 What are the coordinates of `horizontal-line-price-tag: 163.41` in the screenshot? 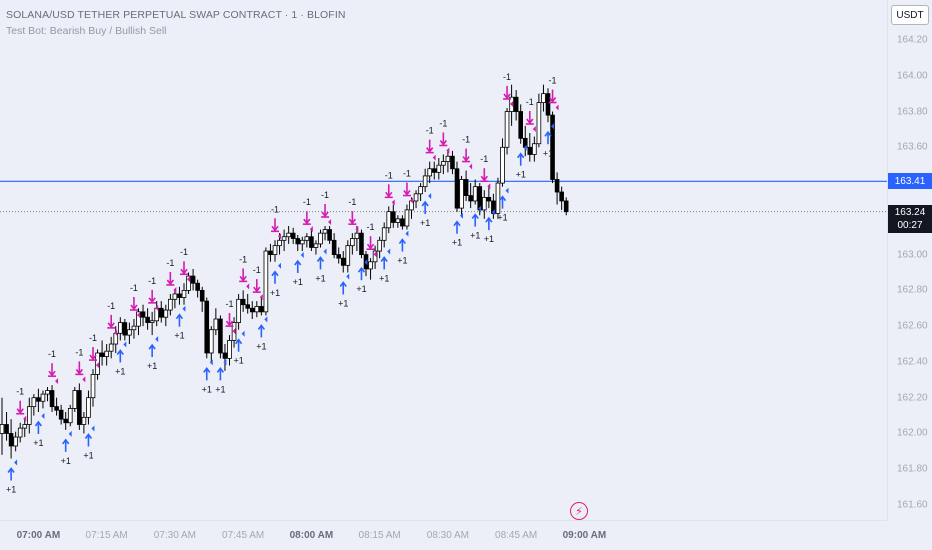 It's located at (910, 181).